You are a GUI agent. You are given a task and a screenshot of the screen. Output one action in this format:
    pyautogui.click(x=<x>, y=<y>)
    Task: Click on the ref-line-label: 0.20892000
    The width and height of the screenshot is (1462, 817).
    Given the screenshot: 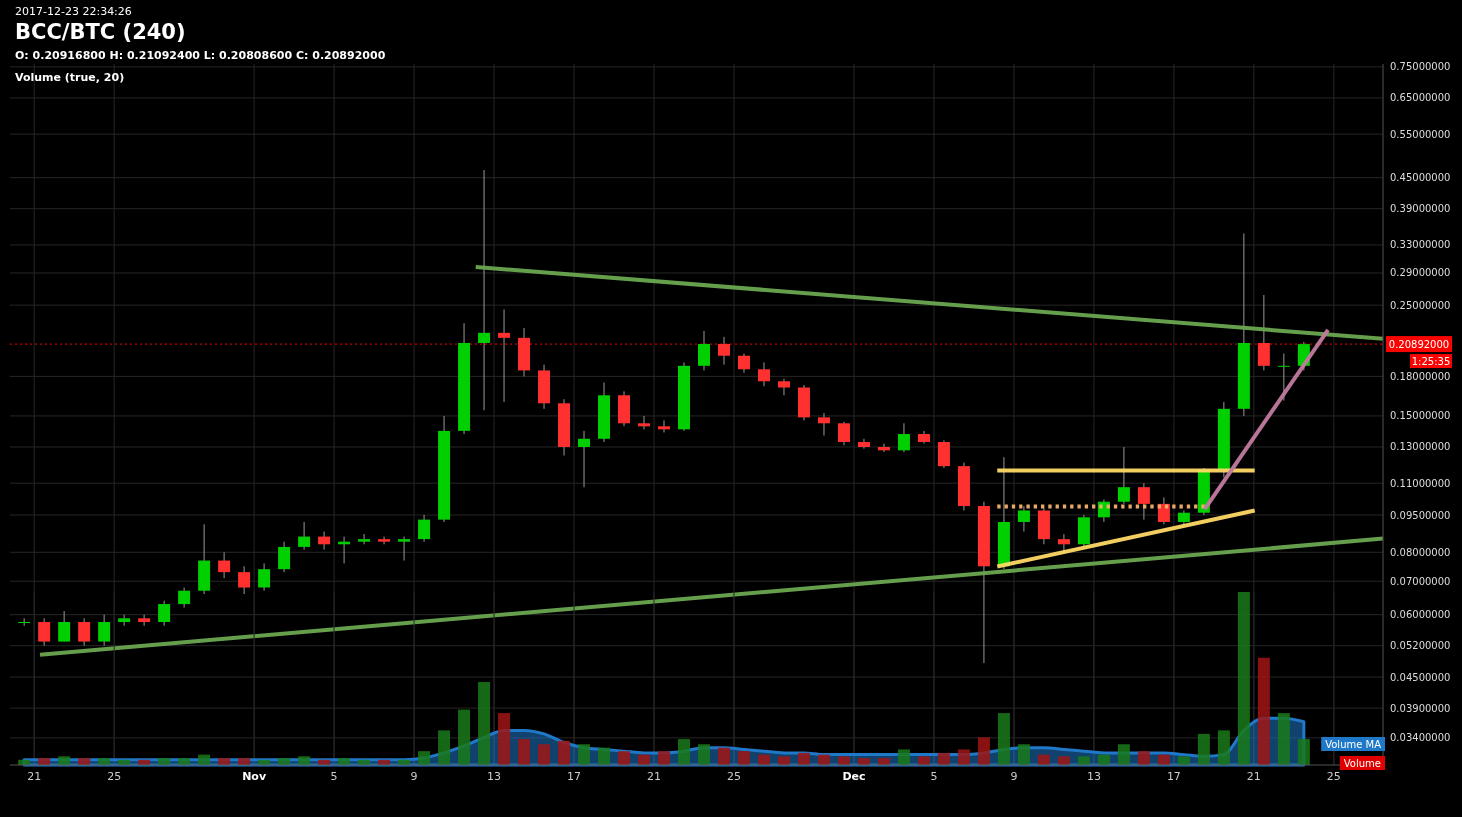 What is the action you would take?
    pyautogui.click(x=1419, y=344)
    